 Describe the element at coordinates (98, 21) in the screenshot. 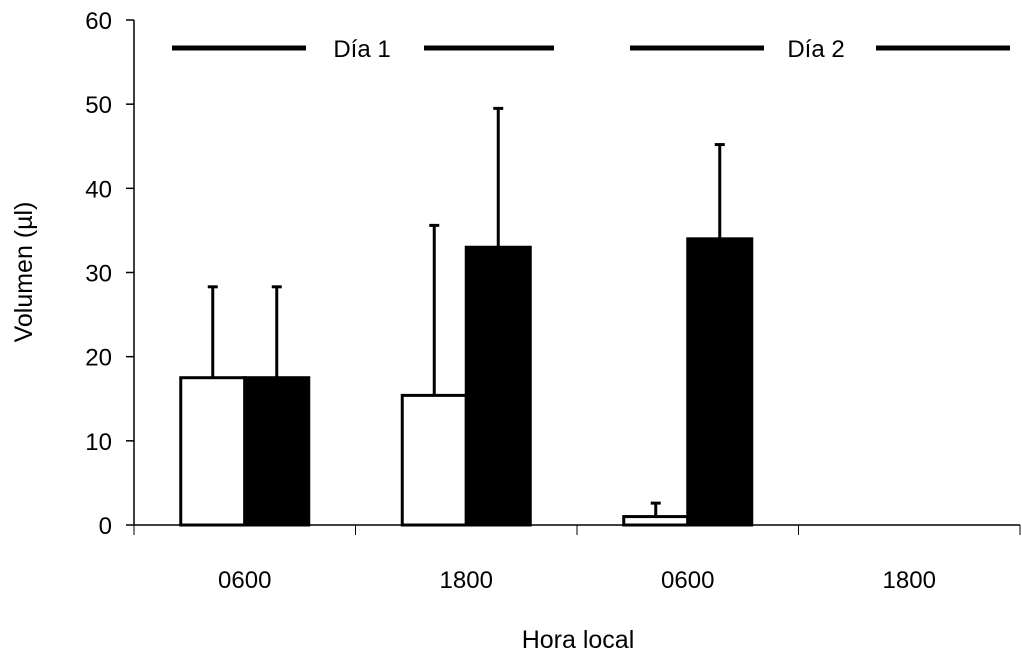

I see `y-tick-label: 60` at that location.